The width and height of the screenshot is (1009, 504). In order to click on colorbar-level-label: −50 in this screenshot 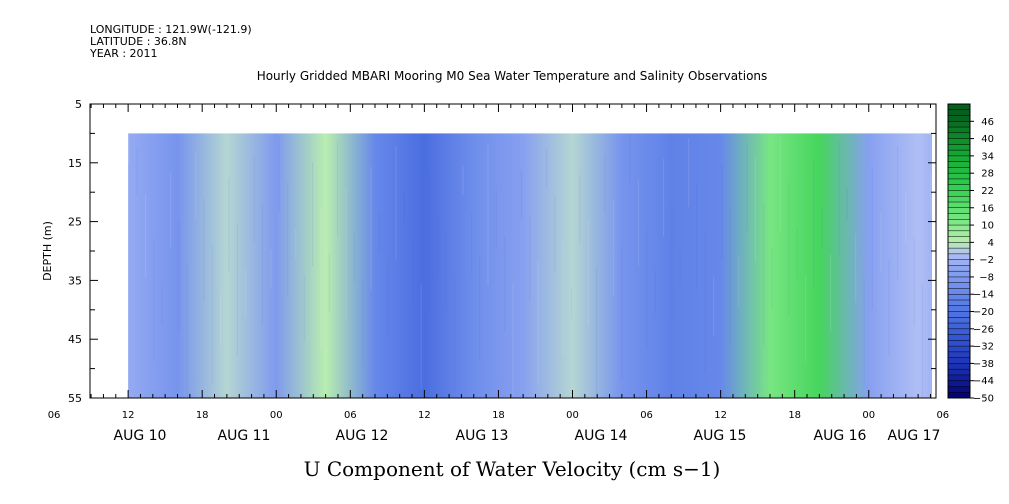, I will do `click(983, 399)`.